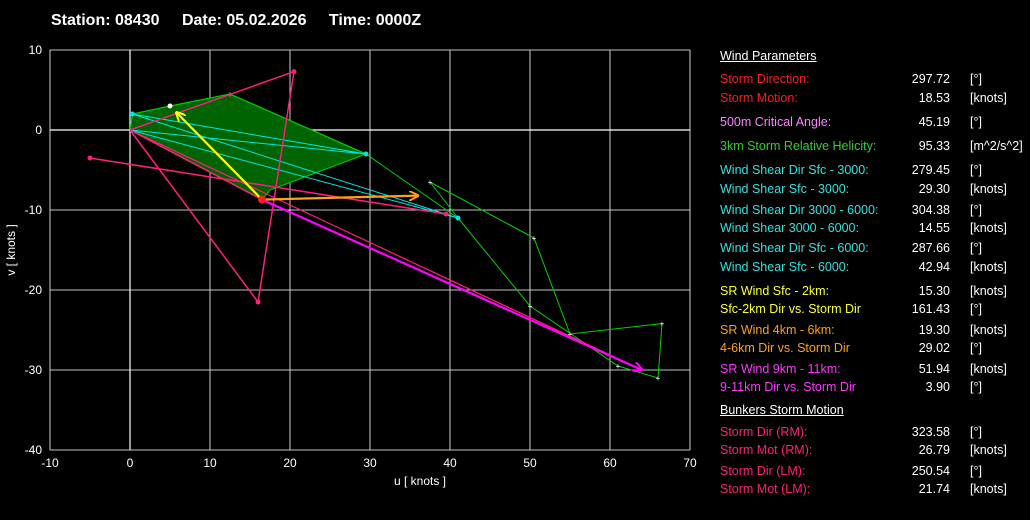 The width and height of the screenshot is (1030, 520). What do you see at coordinates (11, 249) in the screenshot?
I see `y-axis-label: v [ knots ]` at bounding box center [11, 249].